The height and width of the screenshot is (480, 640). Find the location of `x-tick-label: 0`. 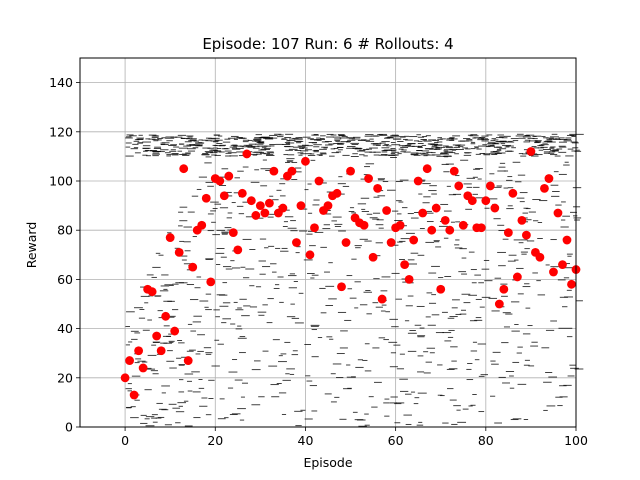

x-tick-label: 0 is located at coordinates (125, 440).